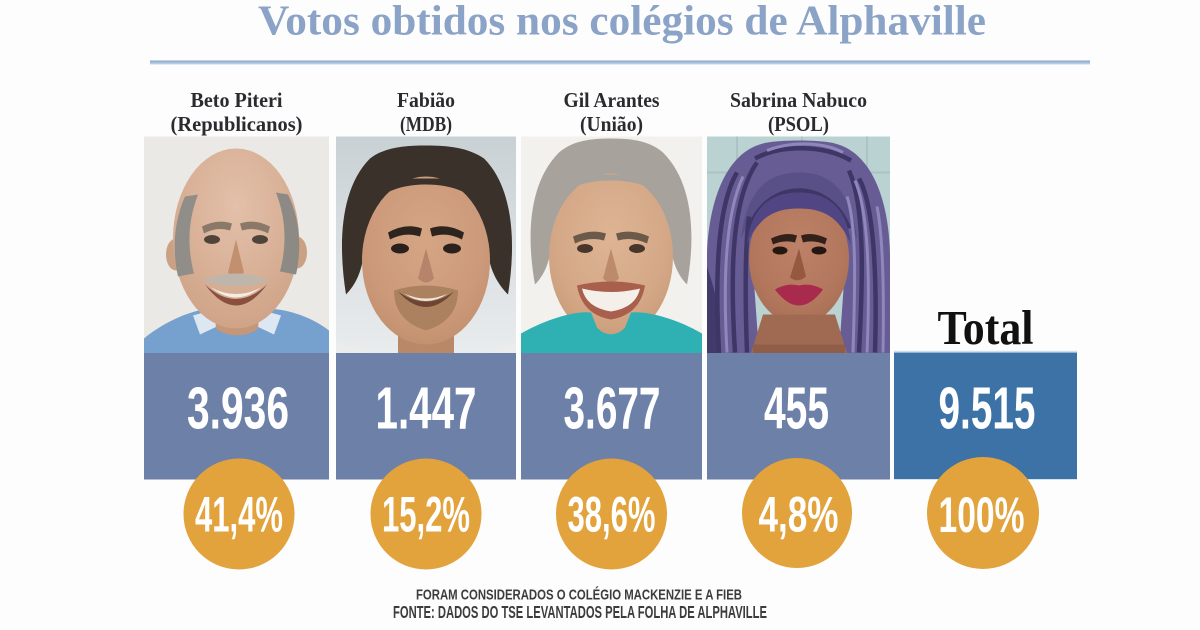  What do you see at coordinates (426, 515) in the screenshot?
I see `svg-text: 15,2%` at bounding box center [426, 515].